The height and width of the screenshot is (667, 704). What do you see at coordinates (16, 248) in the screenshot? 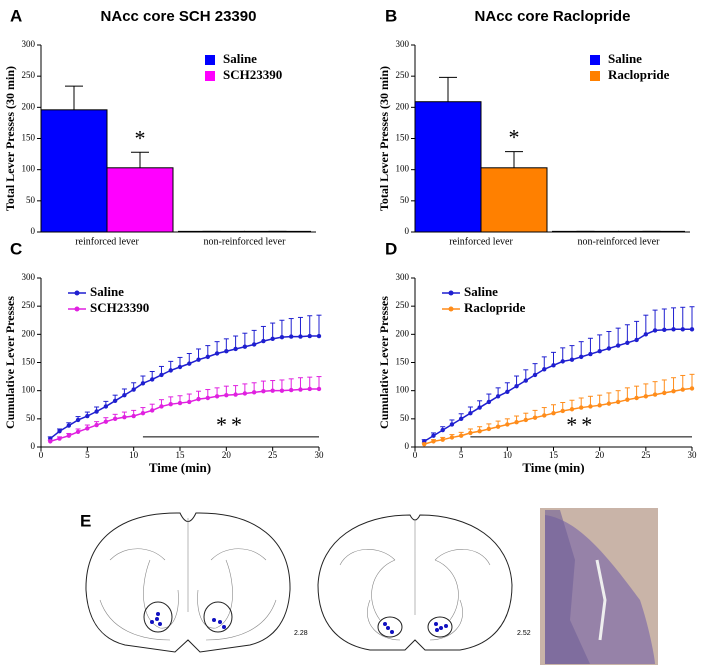
I see `panel-letter: C` at bounding box center [16, 248].